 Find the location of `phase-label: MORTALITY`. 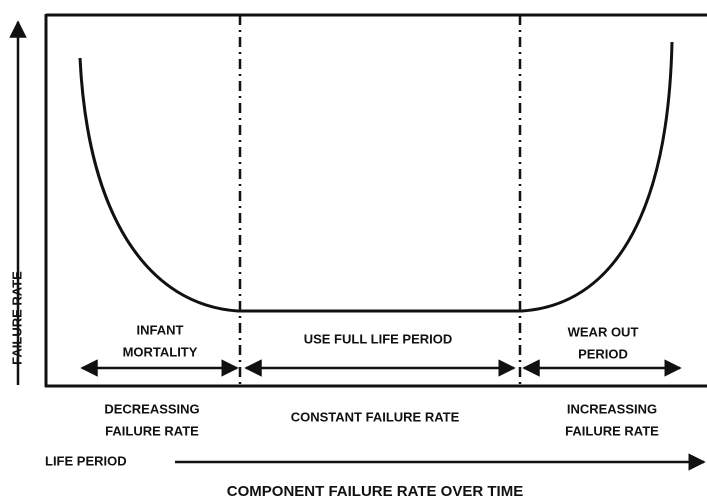

phase-label: MORTALITY is located at coordinates (160, 351).